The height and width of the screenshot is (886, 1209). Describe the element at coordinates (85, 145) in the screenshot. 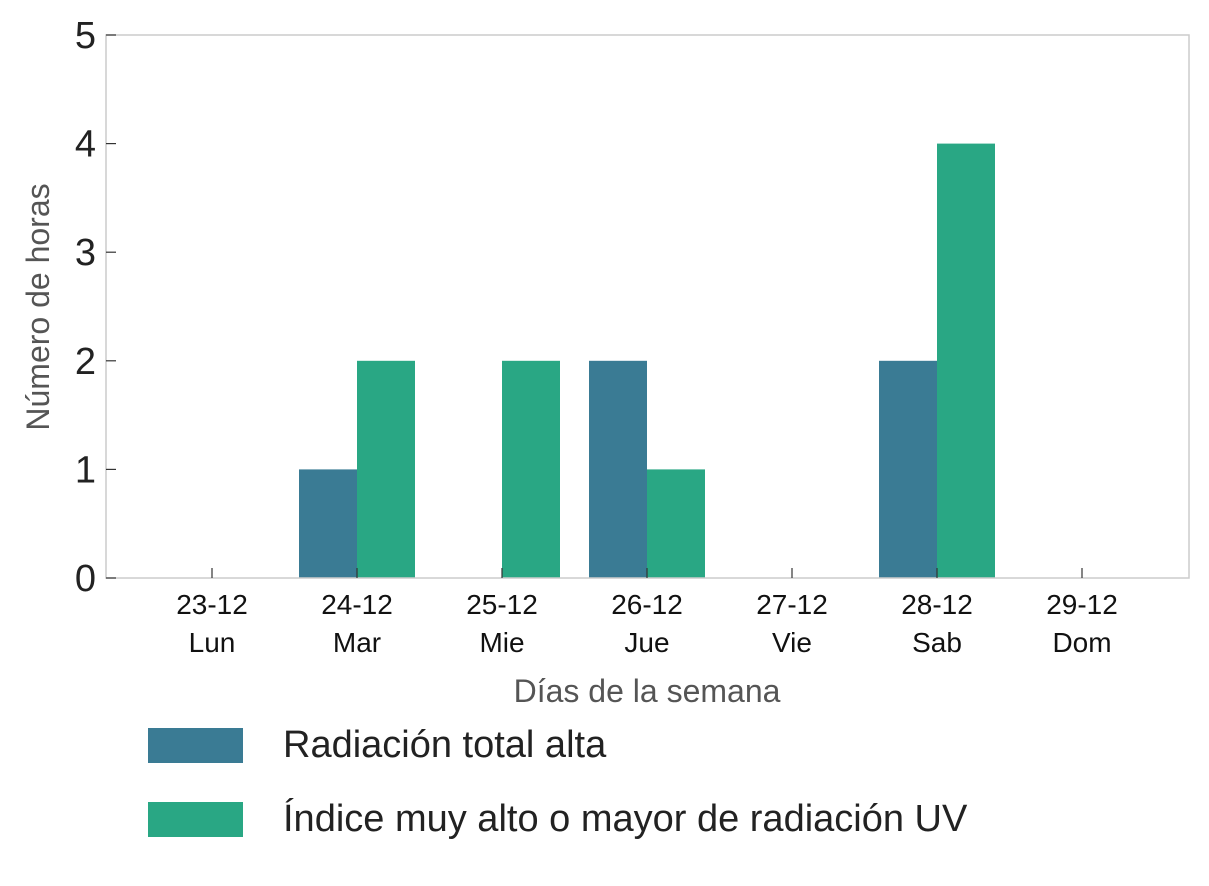

I see `y-tick-label: 4` at that location.